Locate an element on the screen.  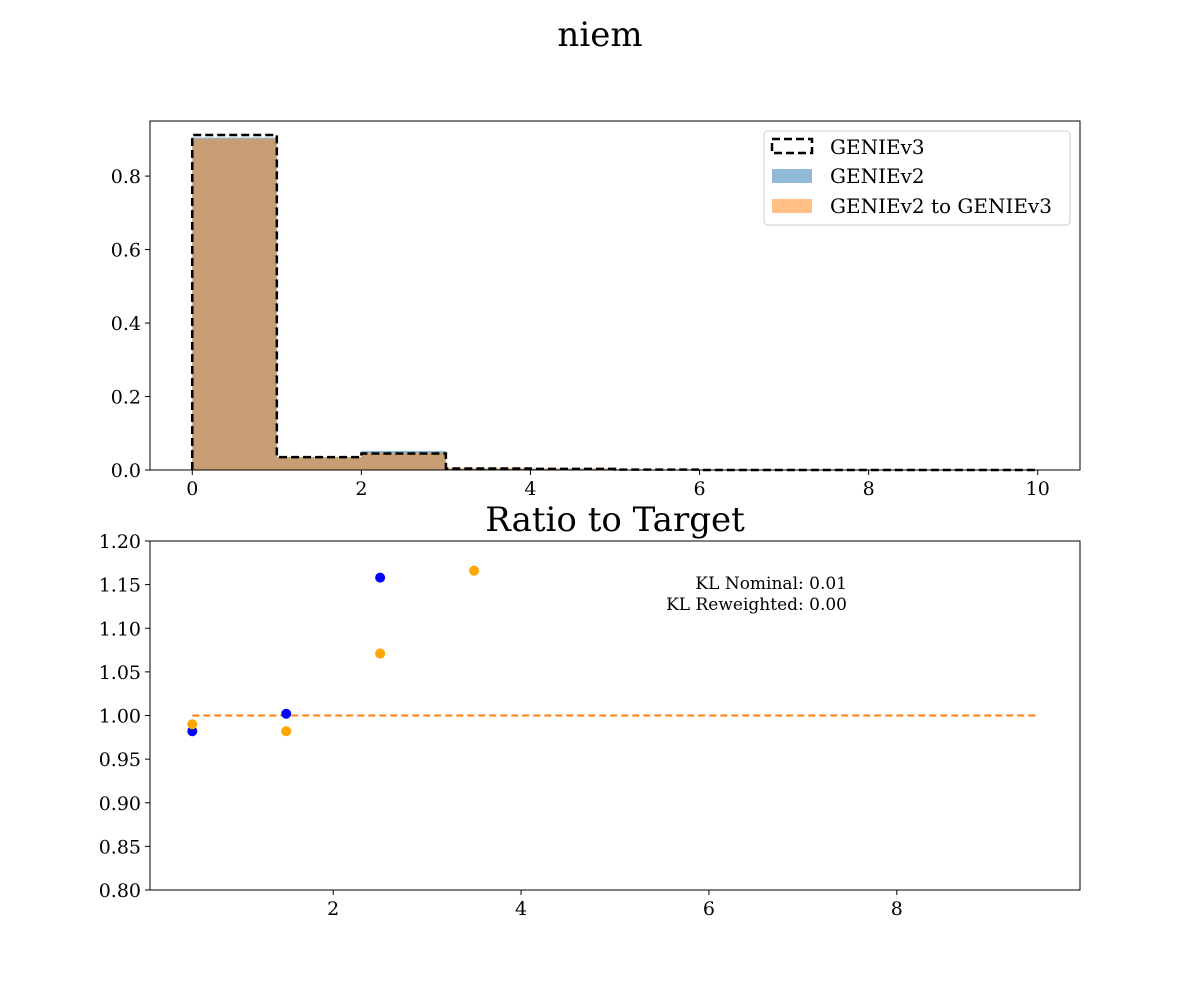
ratio-xtick-label: 6 is located at coordinates (709, 909).